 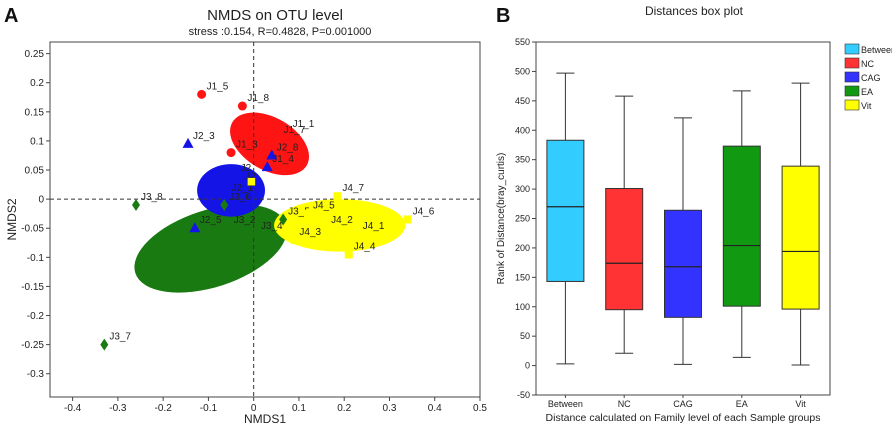 What do you see at coordinates (32, 287) in the screenshot?
I see `y-tick-label: -0.15` at bounding box center [32, 287].